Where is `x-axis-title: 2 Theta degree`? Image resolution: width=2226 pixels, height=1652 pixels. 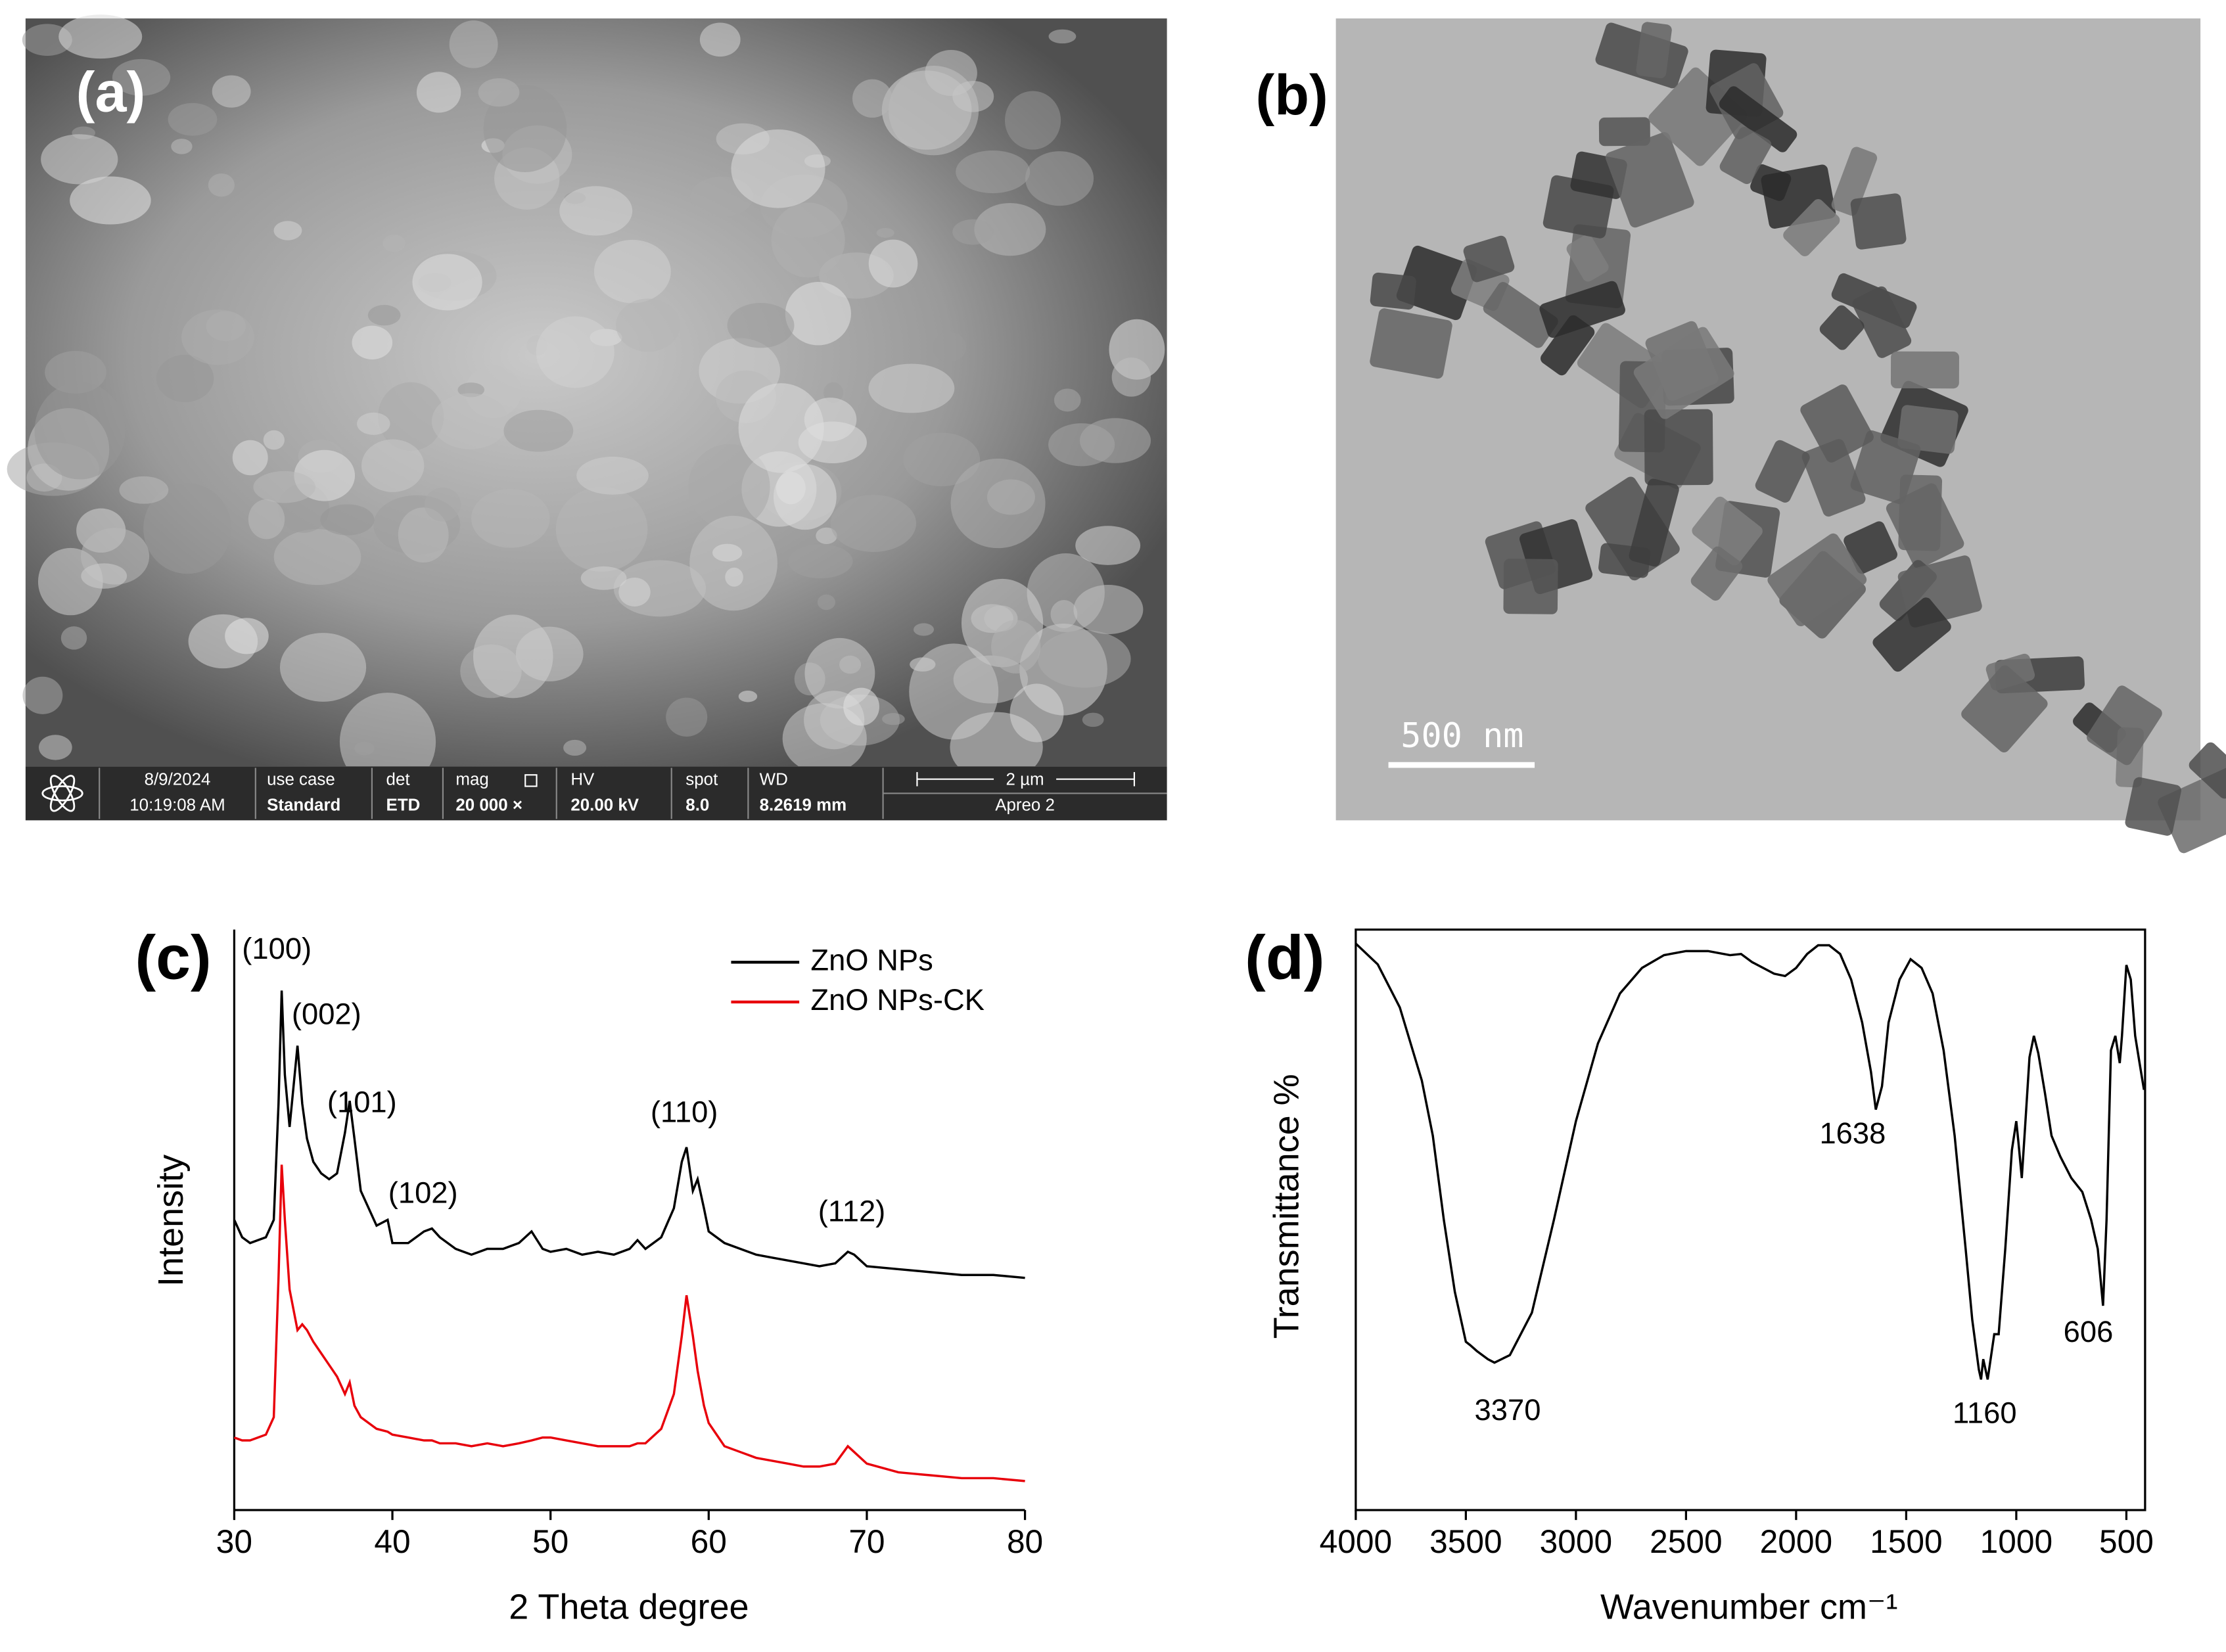
x-axis-title: 2 Theta degree is located at coordinates (629, 1606).